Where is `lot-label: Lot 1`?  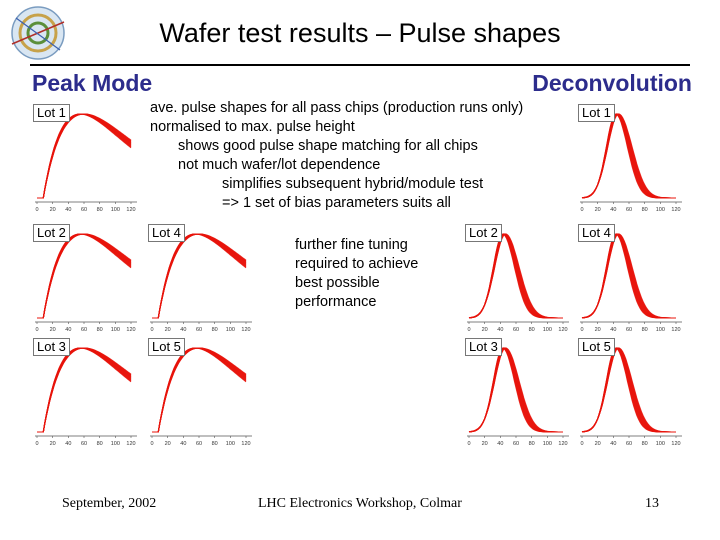
lot-label: Lot 1 is located at coordinates (596, 113).